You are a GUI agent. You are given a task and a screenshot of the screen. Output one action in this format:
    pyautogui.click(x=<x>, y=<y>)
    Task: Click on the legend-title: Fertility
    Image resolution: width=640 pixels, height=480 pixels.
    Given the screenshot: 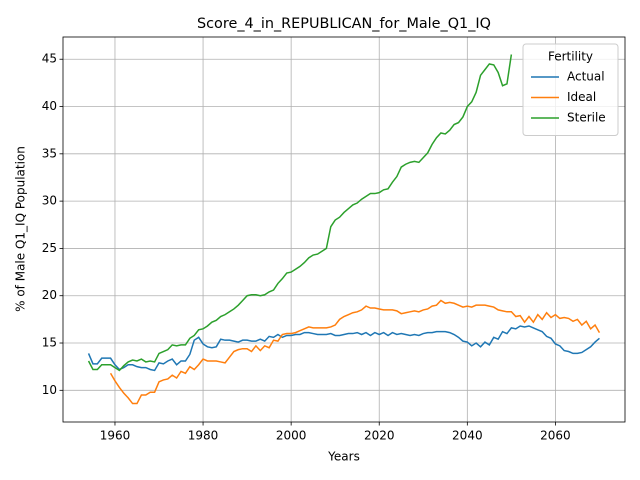 What is the action you would take?
    pyautogui.click(x=570, y=57)
    